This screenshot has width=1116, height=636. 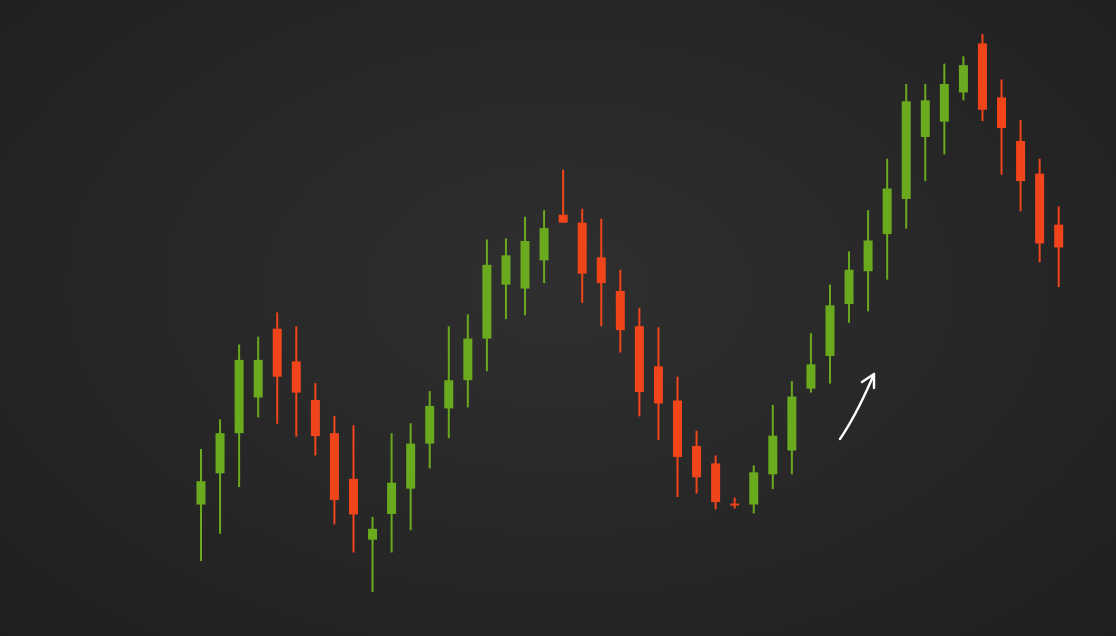 I want to click on trend-up-arrow-icon, so click(x=857, y=406).